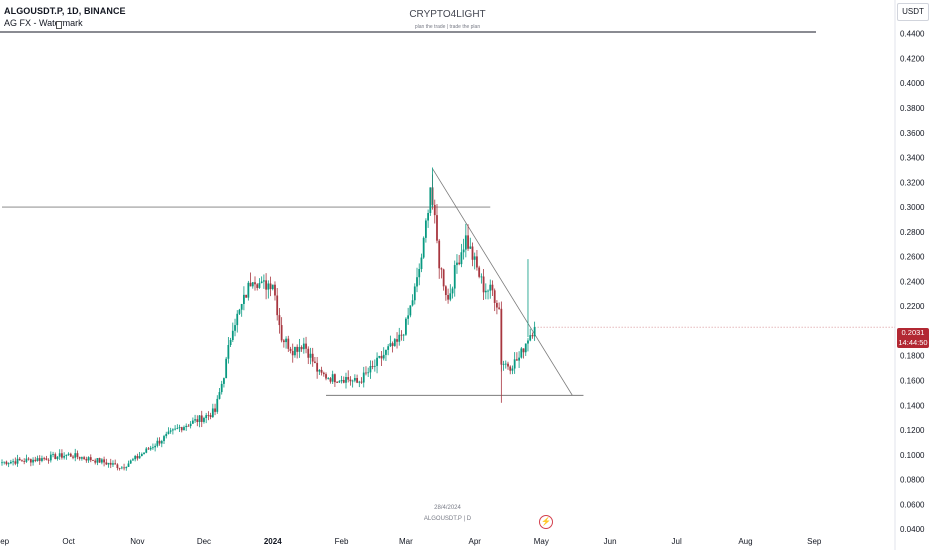 The width and height of the screenshot is (932, 550). What do you see at coordinates (65, 11) in the screenshot?
I see `symbol-title: ALGOUSDT.P, 1D, BINANCE` at bounding box center [65, 11].